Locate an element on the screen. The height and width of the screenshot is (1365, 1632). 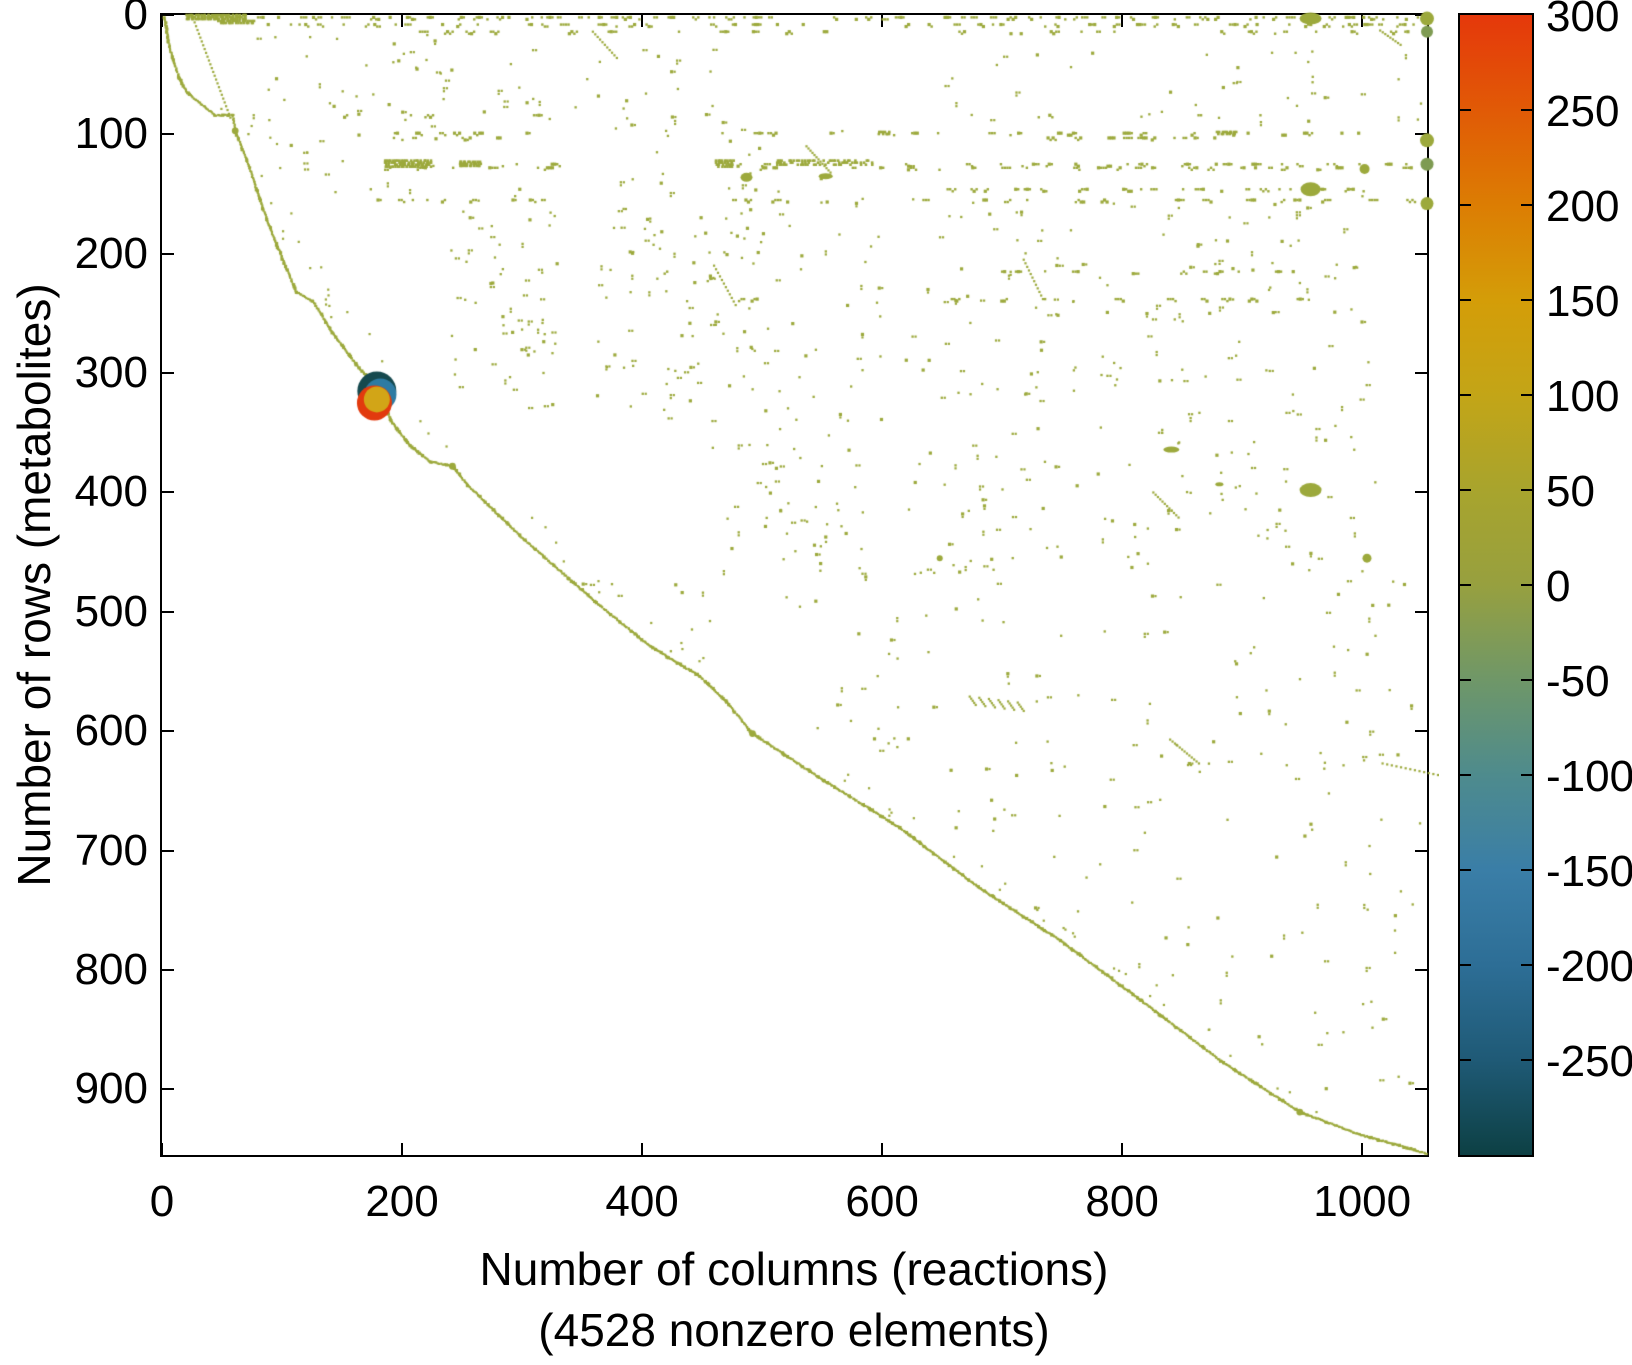
x-tick-label: 400 is located at coordinates (642, 1201).